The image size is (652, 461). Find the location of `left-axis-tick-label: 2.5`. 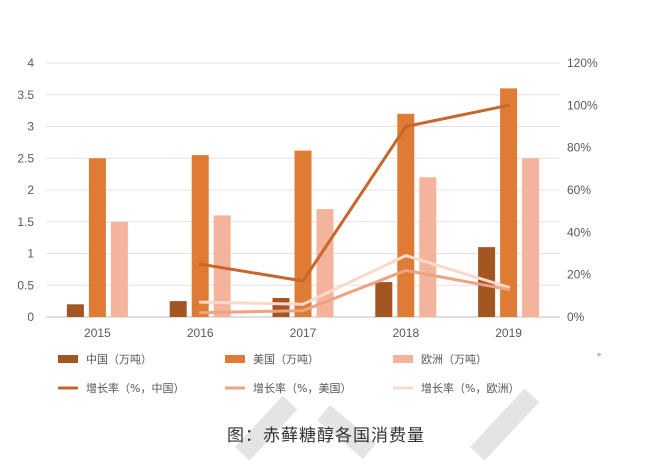

left-axis-tick-label: 2.5 is located at coordinates (25, 158).